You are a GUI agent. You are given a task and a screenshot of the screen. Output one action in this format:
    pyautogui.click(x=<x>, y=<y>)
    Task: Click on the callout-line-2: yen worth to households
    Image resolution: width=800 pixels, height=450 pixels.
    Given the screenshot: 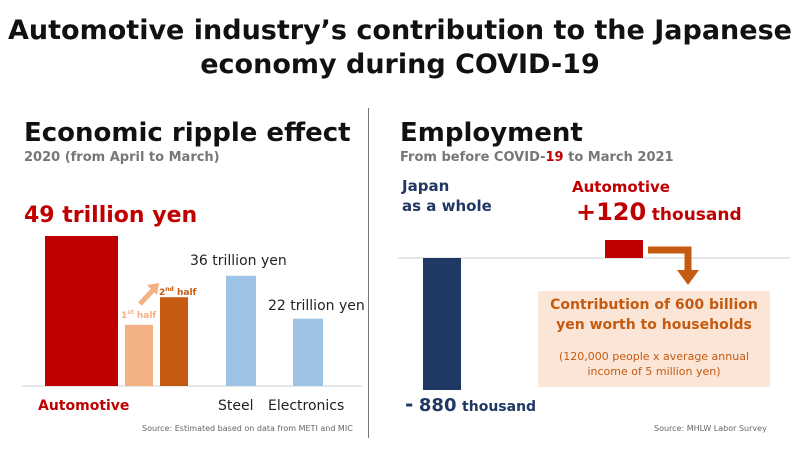 What is the action you would take?
    pyautogui.click(x=654, y=325)
    